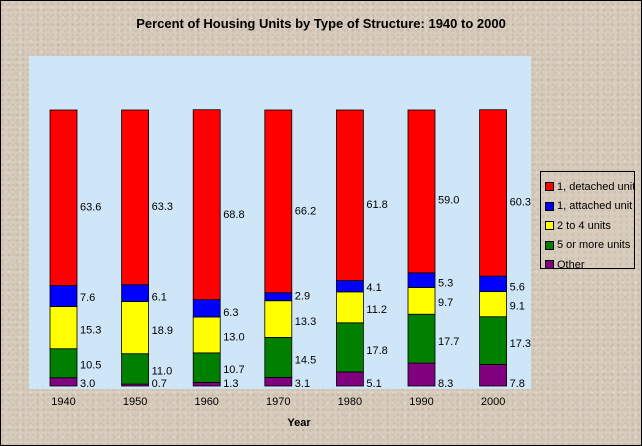 The width and height of the screenshot is (642, 446). I want to click on bar-segment-1990-1-attached-unit, so click(421, 280).